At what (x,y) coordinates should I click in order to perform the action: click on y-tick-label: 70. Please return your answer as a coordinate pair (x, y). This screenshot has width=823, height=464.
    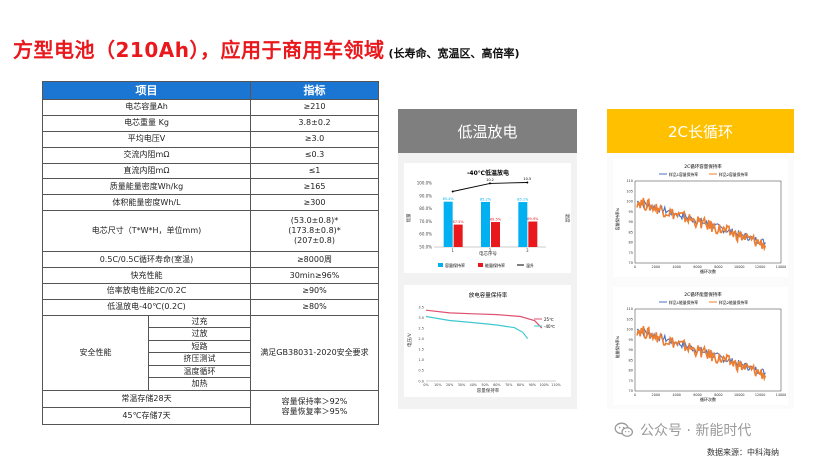
    Looking at the image, I should click on (631, 263).